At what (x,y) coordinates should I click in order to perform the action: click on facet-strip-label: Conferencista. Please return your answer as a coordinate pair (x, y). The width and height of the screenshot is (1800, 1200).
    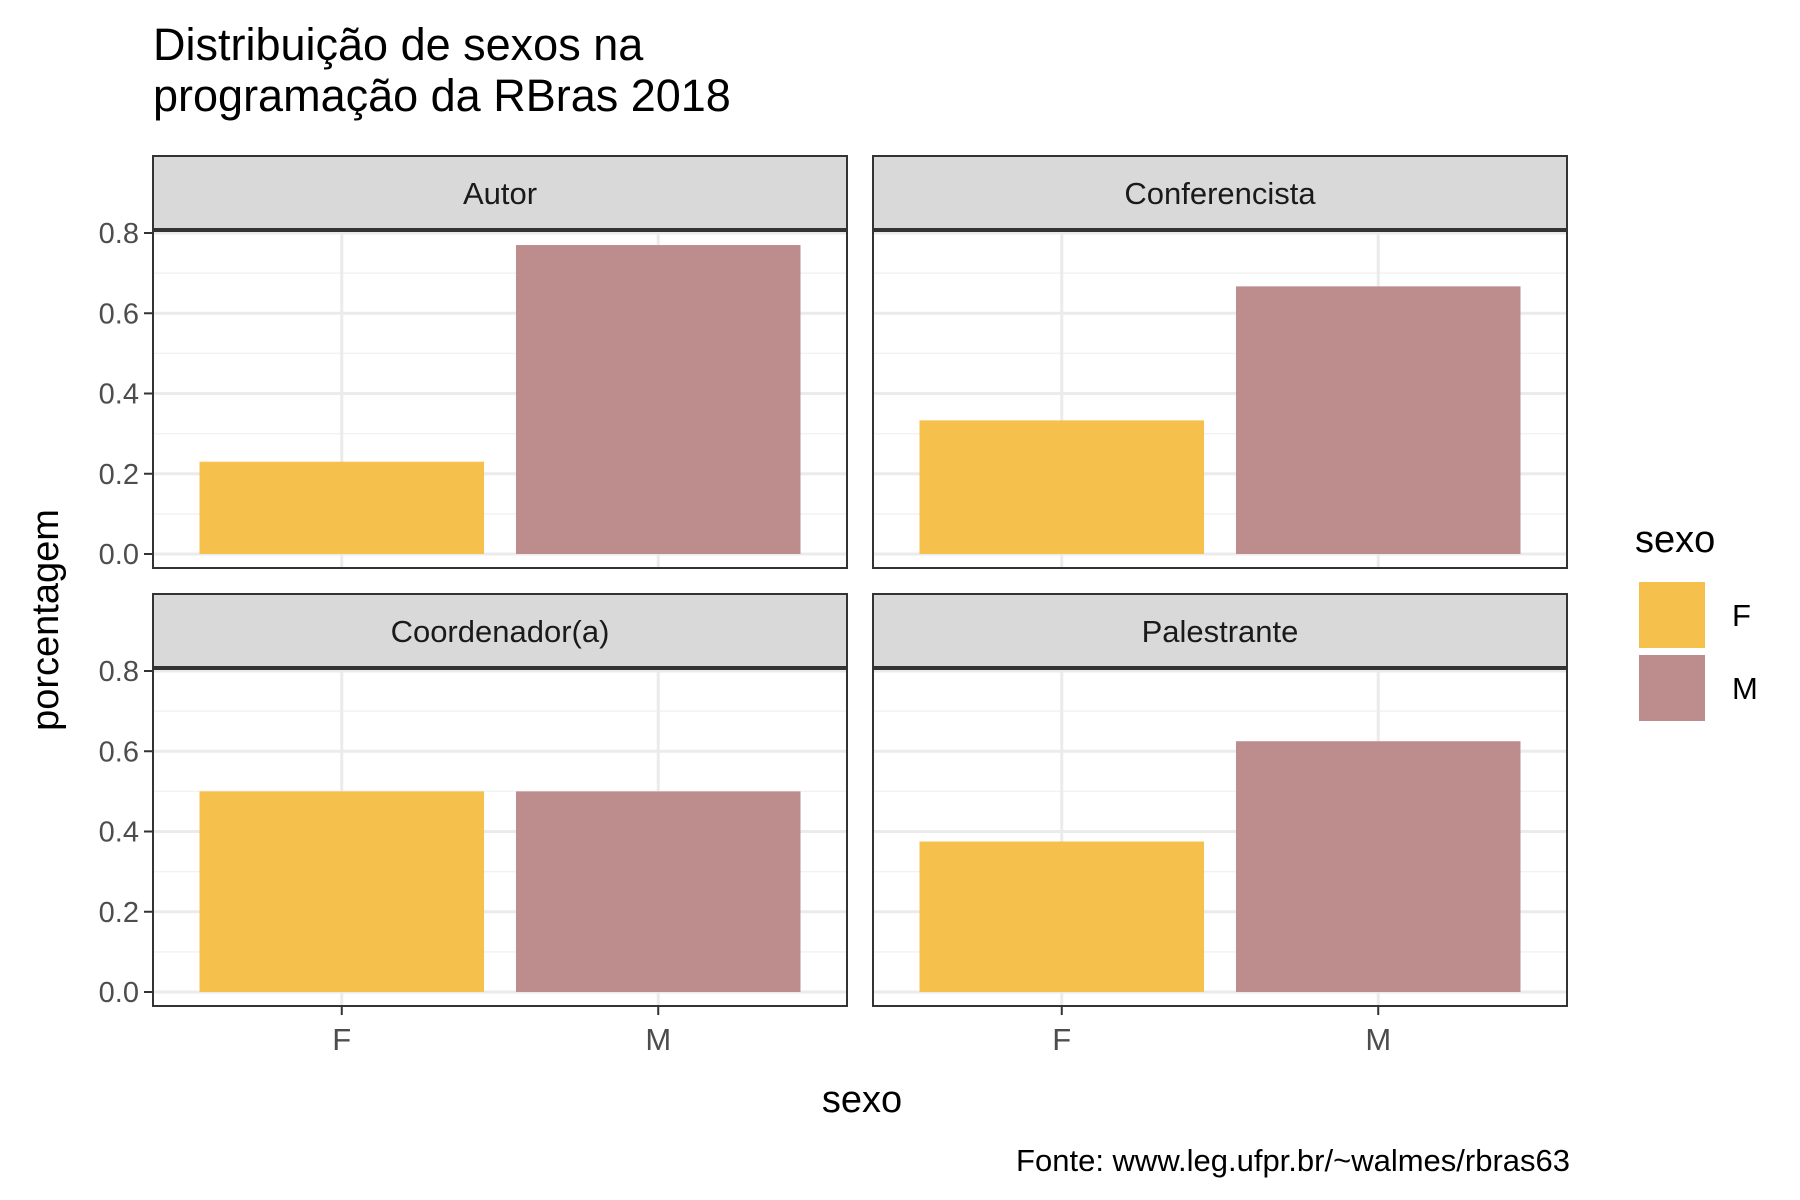
    Looking at the image, I should click on (1220, 193).